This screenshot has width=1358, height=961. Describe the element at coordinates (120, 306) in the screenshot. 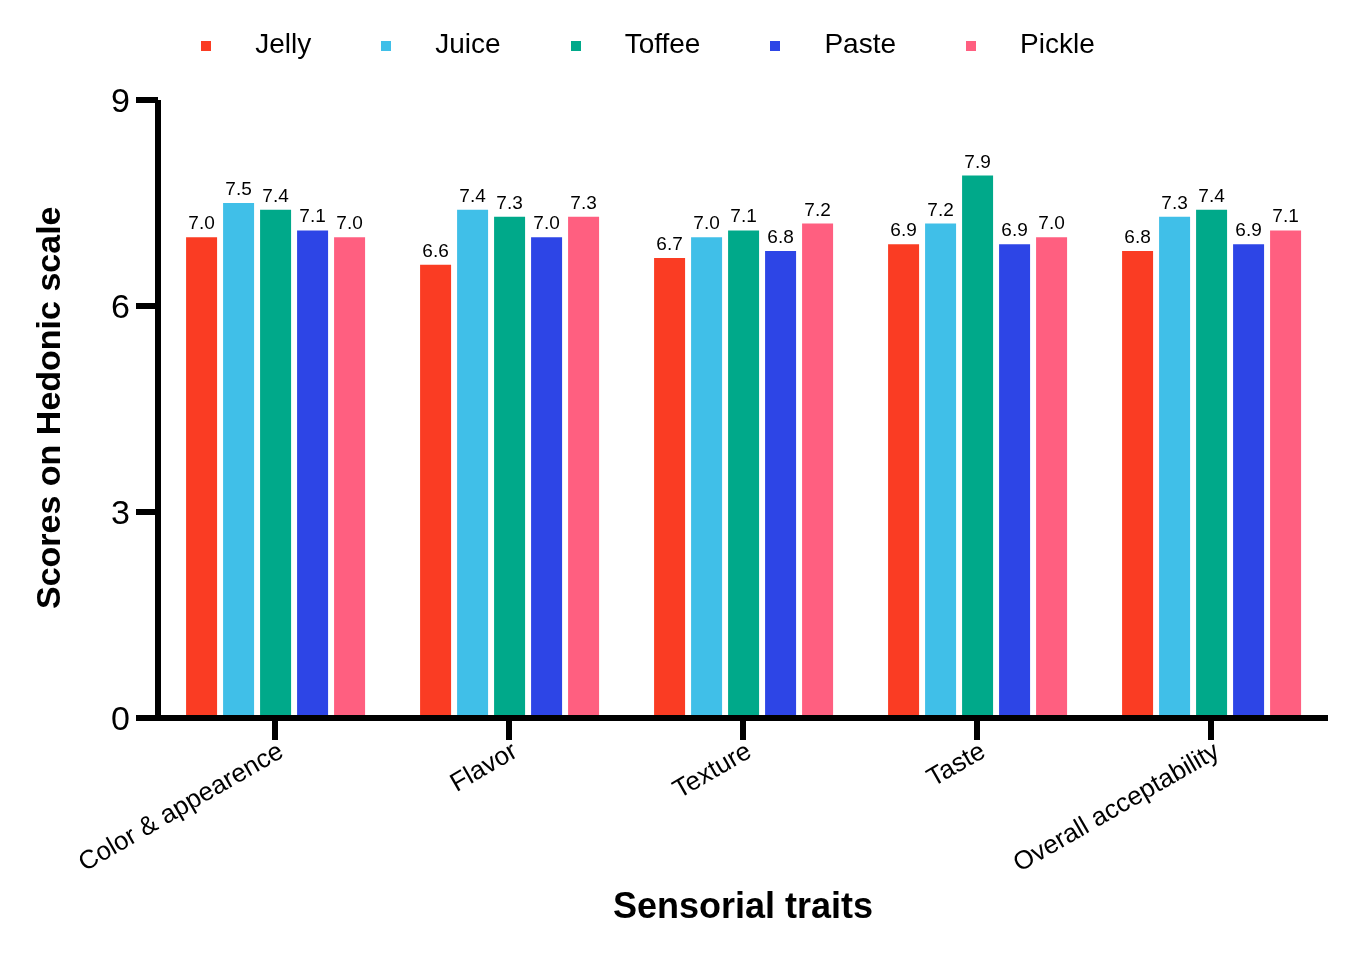

I see `y-tick-label: 6` at that location.